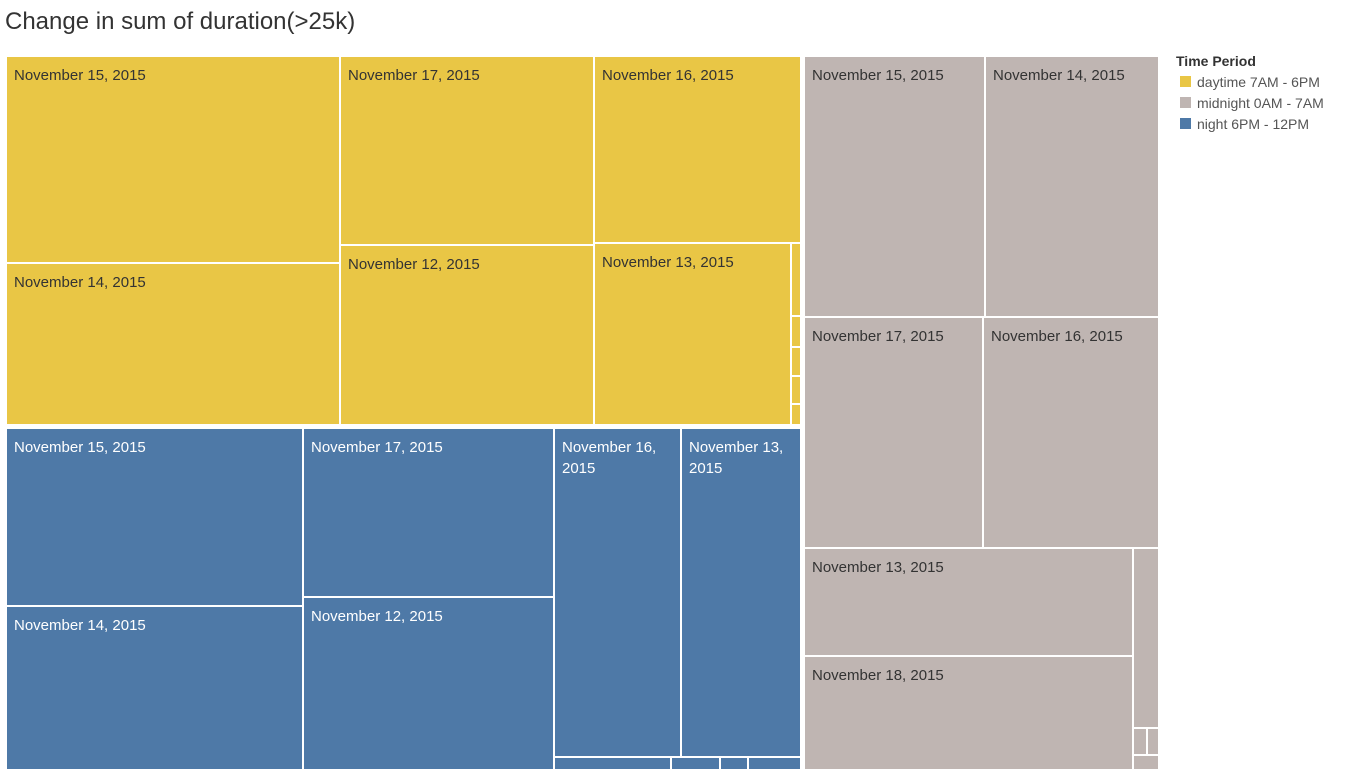  What do you see at coordinates (878, 675) in the screenshot?
I see `treemap-cell-label: November 18, 2015` at bounding box center [878, 675].